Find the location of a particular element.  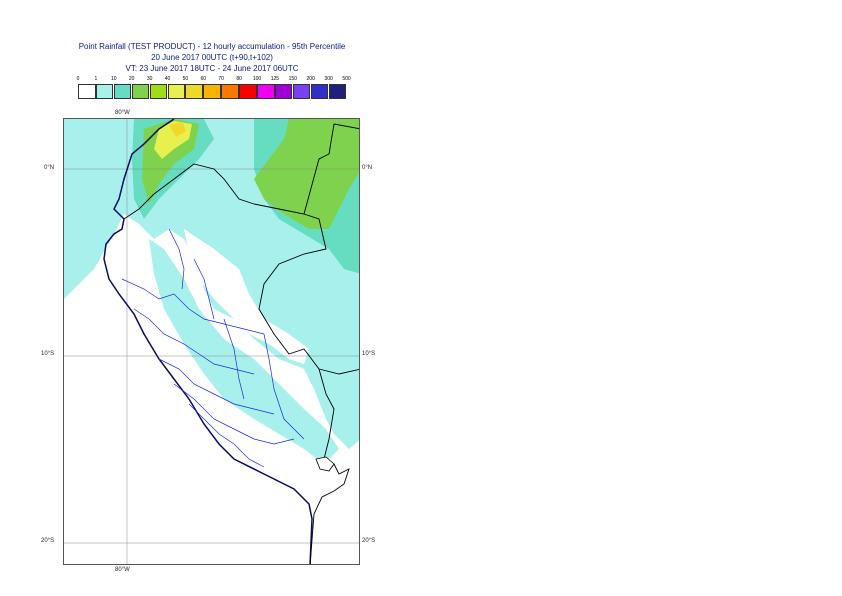

legend-label: 60 is located at coordinates (203, 79).